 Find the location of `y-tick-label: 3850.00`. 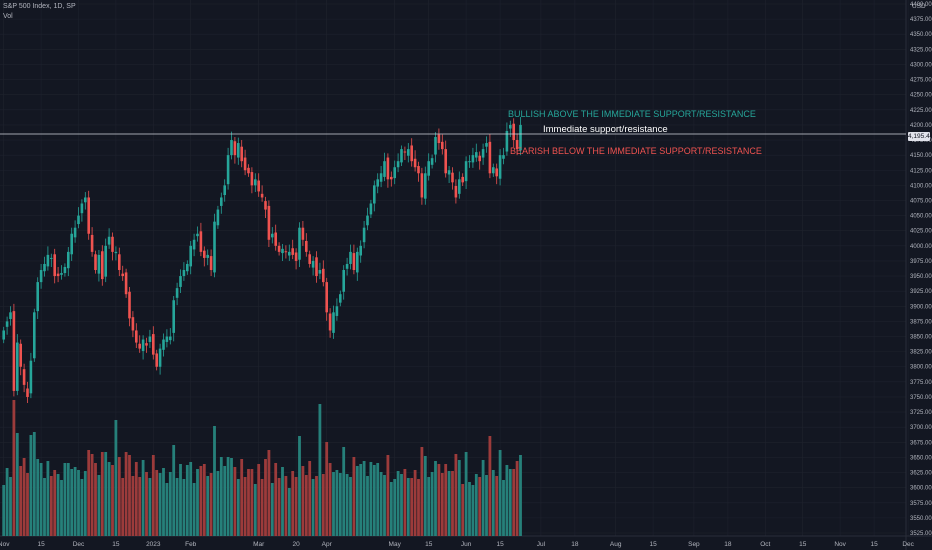

y-tick-label: 3850.00 is located at coordinates (921, 338).